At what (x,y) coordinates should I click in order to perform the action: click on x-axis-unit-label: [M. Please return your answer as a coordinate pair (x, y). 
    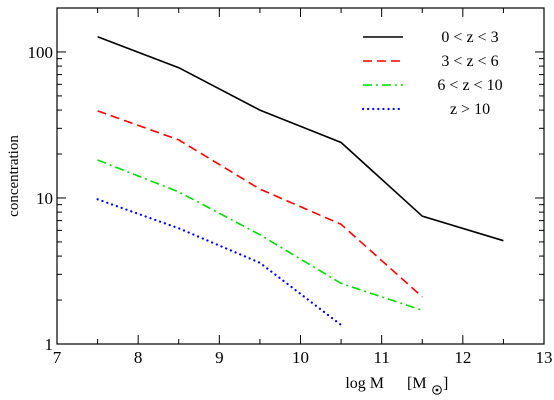
    Looking at the image, I should click on (417, 383).